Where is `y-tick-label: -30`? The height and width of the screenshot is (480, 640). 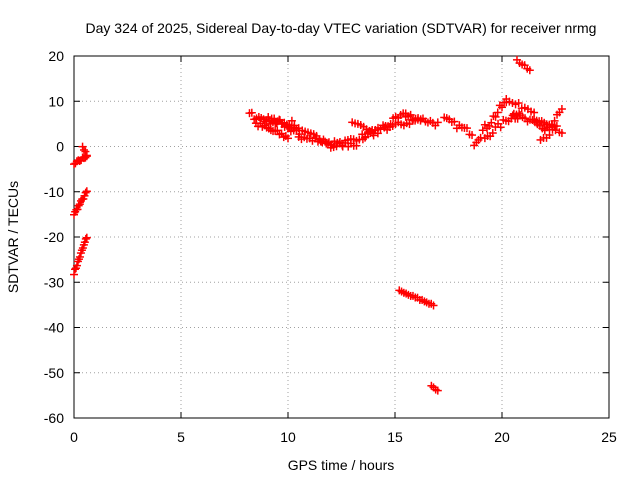 y-tick-label: -30 is located at coordinates (54, 282).